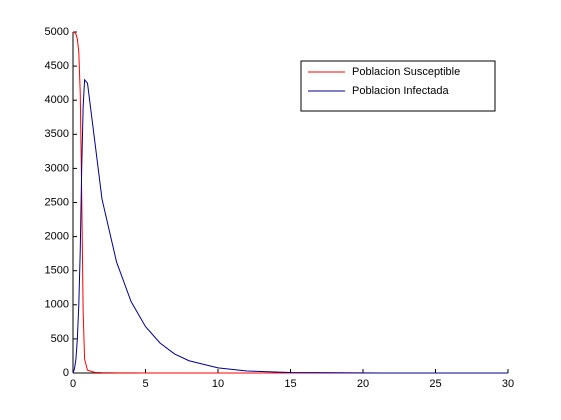 Image resolution: width=561 pixels, height=420 pixels. What do you see at coordinates (57, 100) in the screenshot?
I see `y-tick-label: 4000` at bounding box center [57, 100].